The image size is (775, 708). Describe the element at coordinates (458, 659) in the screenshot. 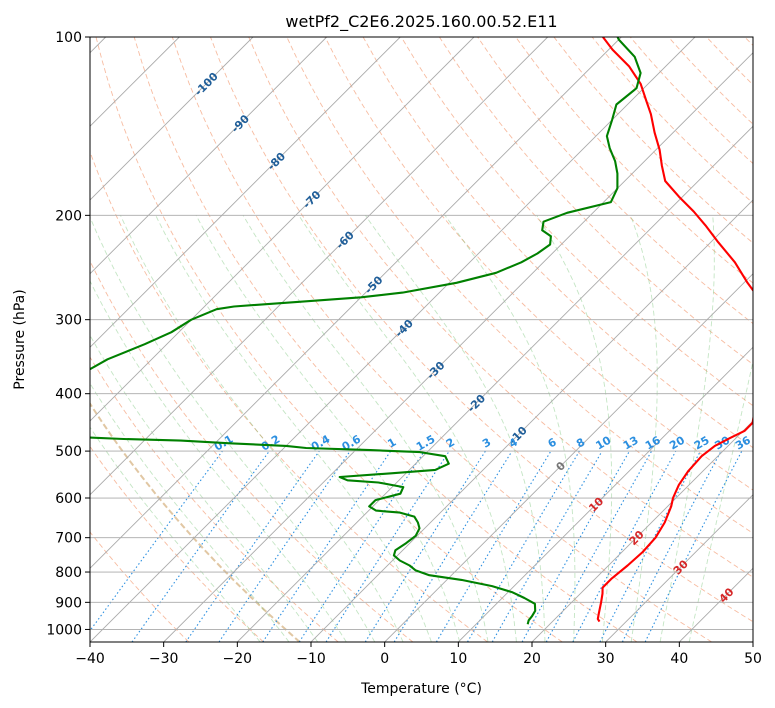

I see `x-tick-label: 10` at that location.